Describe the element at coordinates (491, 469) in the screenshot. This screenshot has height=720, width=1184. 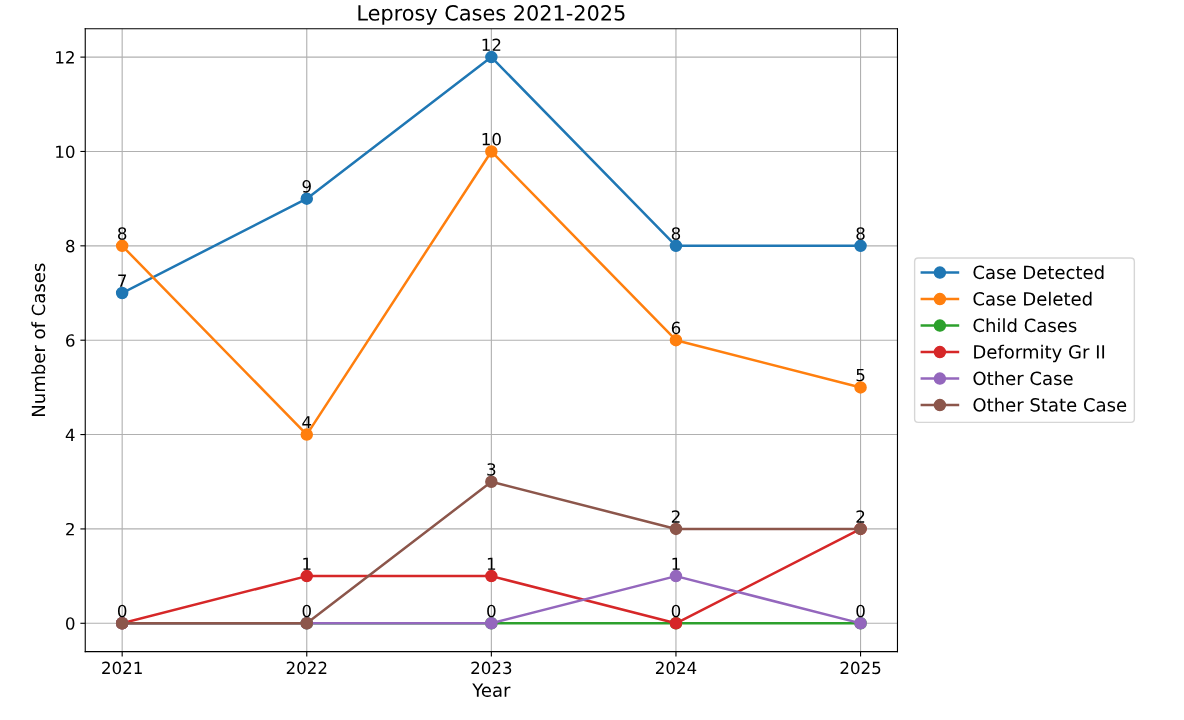
I see `data-label: 3` at that location.